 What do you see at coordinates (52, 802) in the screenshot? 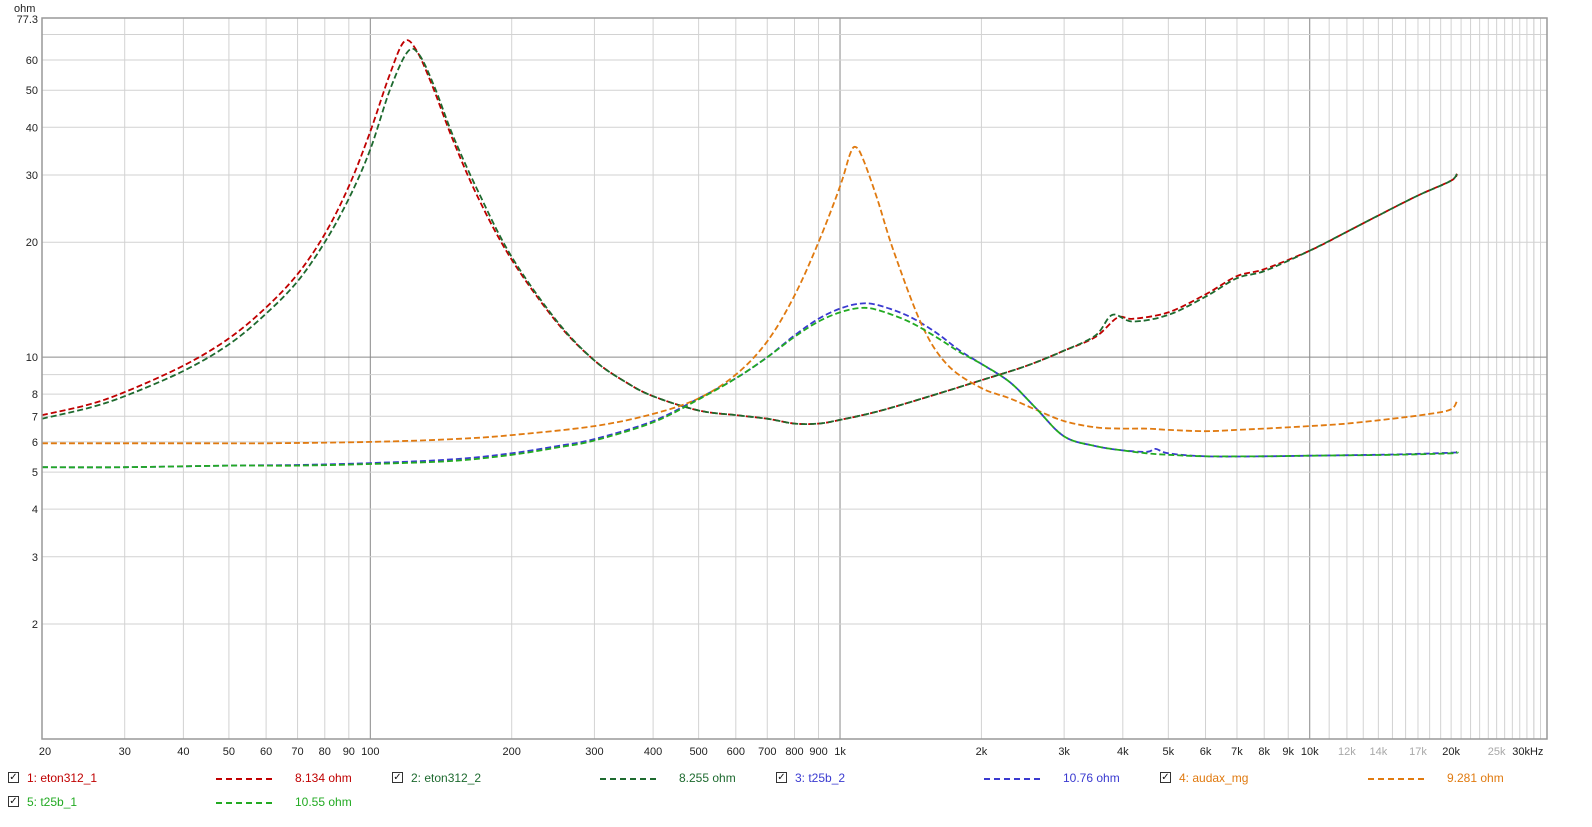
I see `legend-label: 5: t25b_1` at bounding box center [52, 802].